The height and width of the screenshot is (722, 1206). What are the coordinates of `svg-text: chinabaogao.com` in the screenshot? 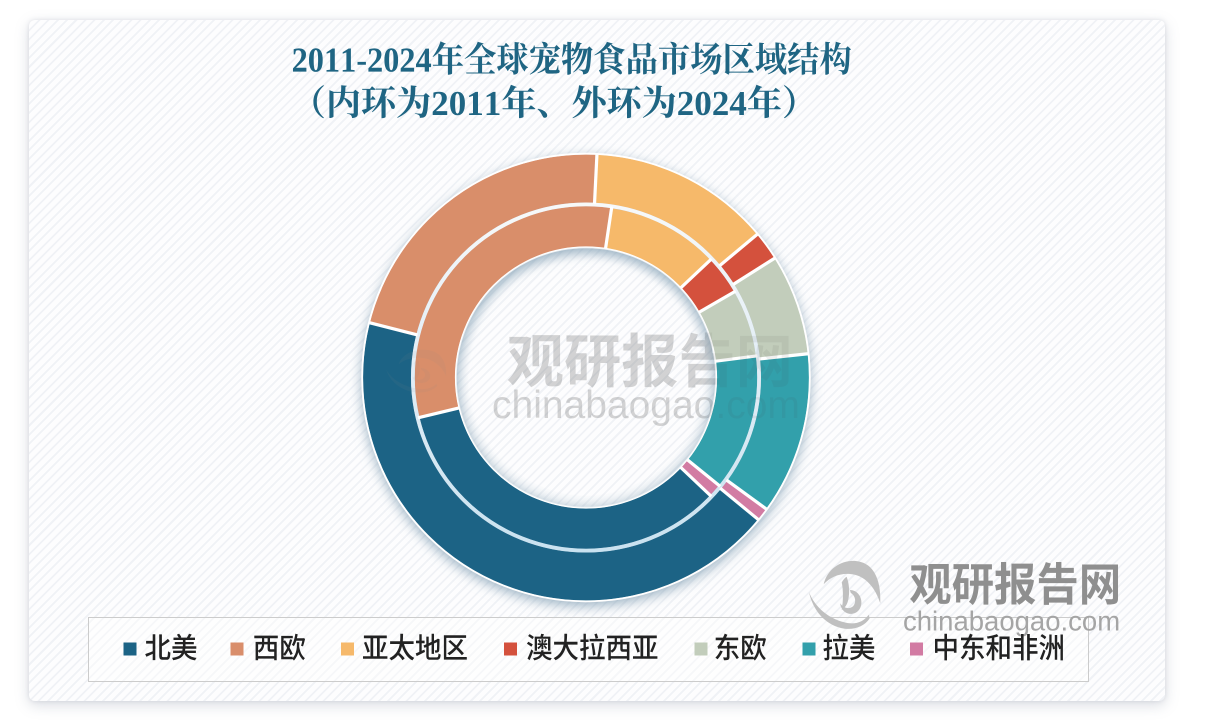 It's located at (1011, 621).